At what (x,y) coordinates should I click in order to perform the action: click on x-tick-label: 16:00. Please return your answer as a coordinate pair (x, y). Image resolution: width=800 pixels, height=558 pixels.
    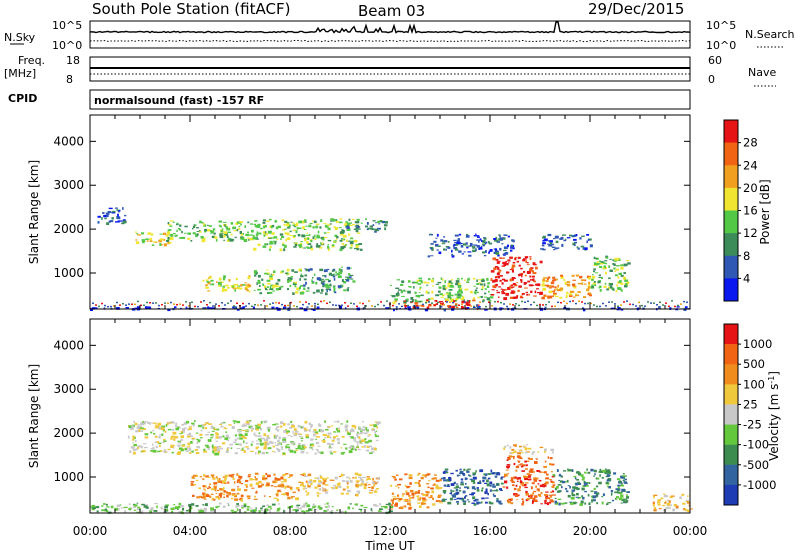
    Looking at the image, I should click on (490, 531).